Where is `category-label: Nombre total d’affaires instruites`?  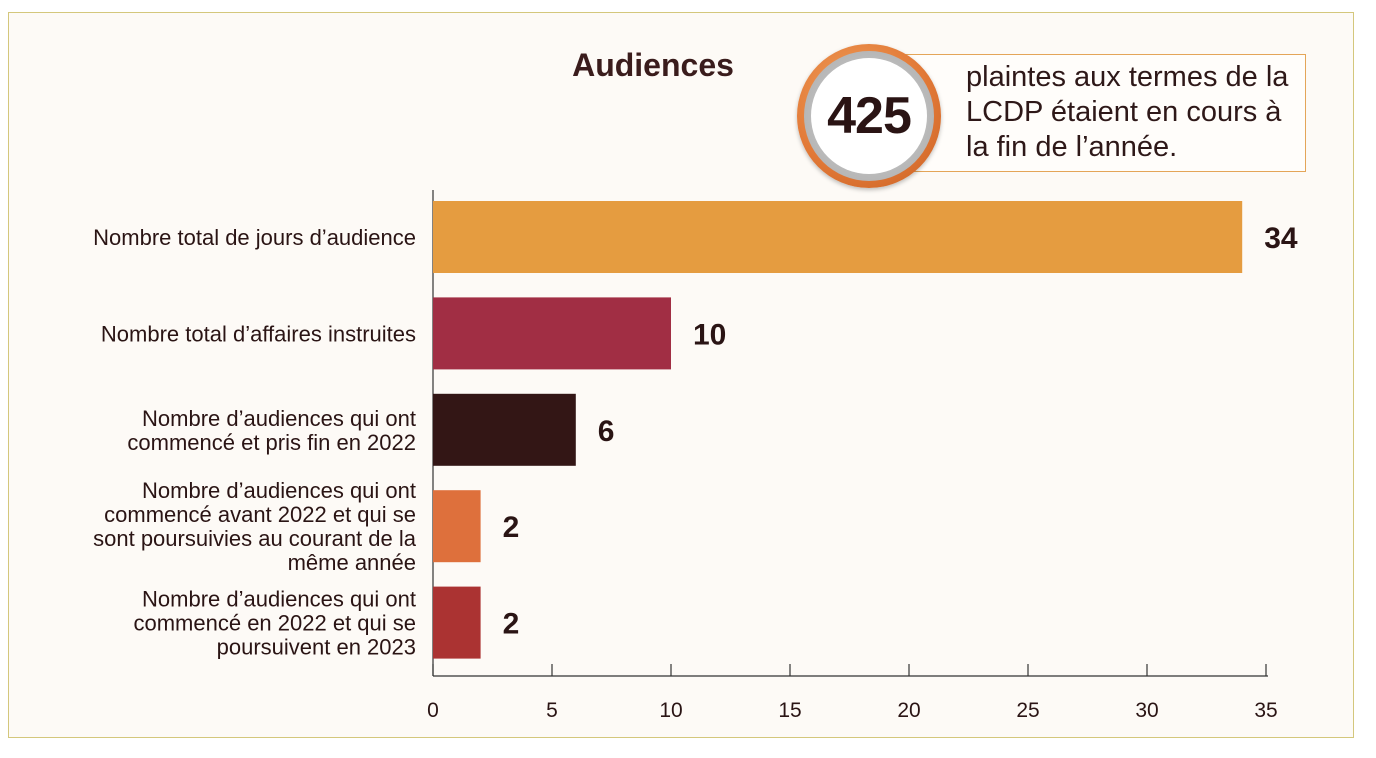
category-label: Nombre total d’affaires instruites is located at coordinates (258, 333).